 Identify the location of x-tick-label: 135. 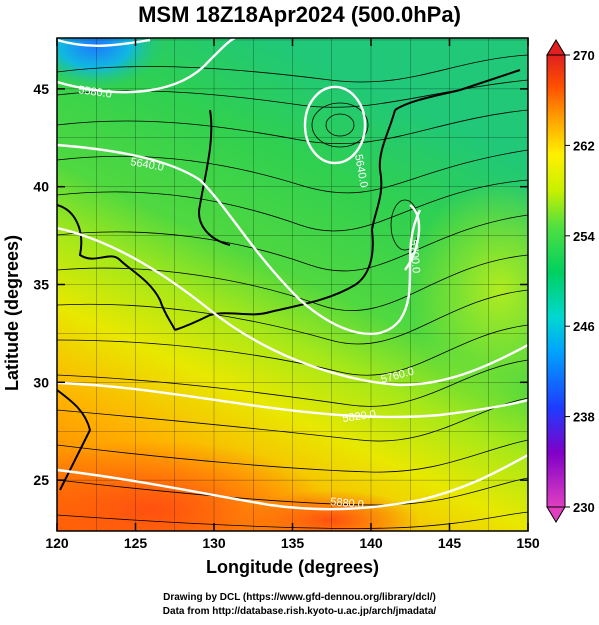
(293, 543).